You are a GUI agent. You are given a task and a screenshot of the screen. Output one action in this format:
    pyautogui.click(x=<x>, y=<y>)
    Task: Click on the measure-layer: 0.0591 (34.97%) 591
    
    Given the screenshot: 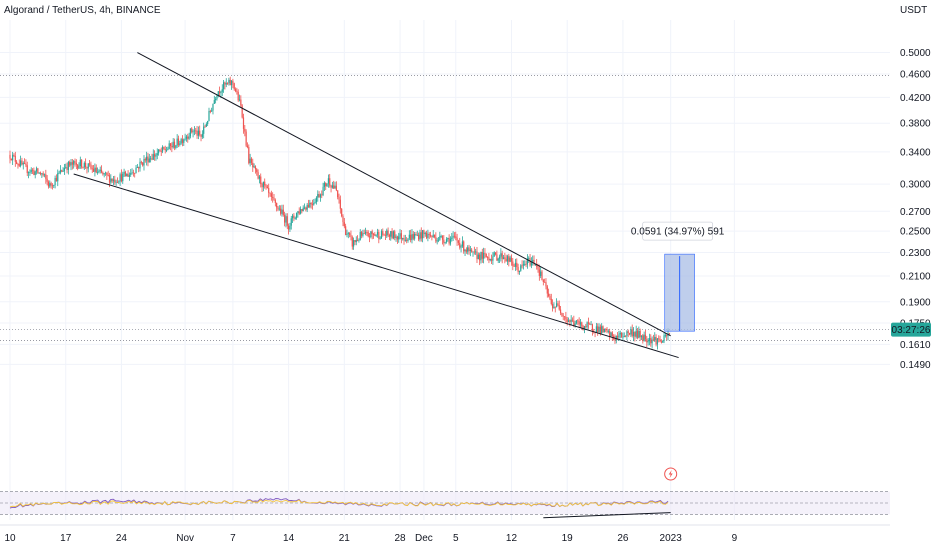 What is the action you would take?
    pyautogui.click(x=678, y=276)
    